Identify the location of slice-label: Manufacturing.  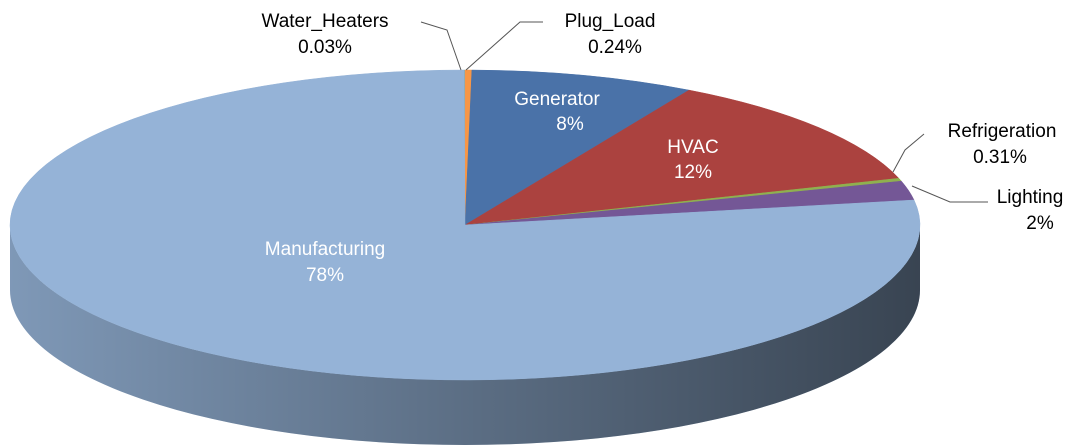
(325, 249).